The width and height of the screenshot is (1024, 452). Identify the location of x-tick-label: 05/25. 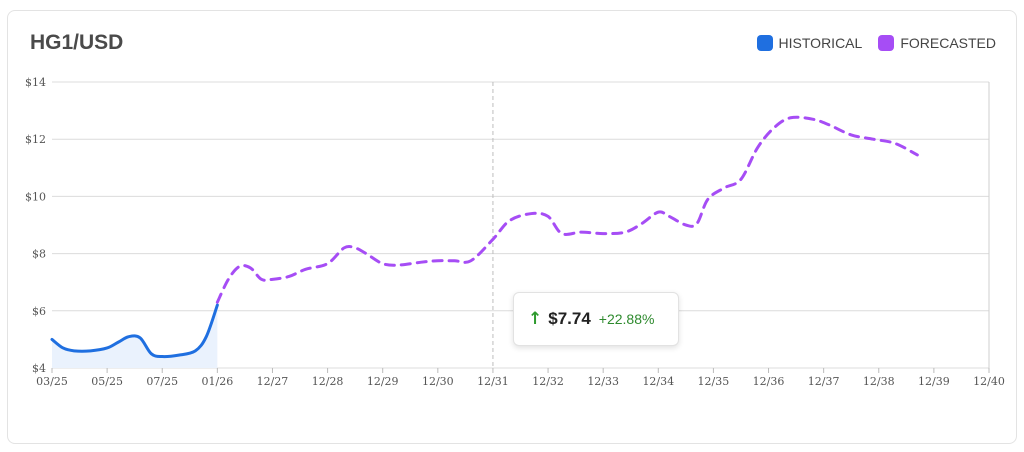
(107, 381).